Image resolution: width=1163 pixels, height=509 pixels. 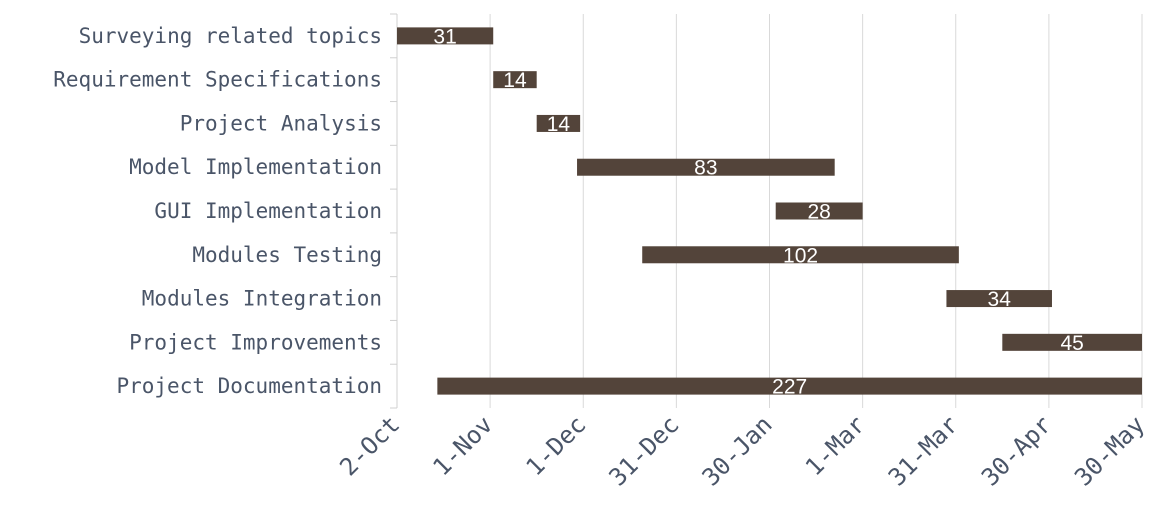 I want to click on task-label: Project Documentation, so click(x=249, y=386).